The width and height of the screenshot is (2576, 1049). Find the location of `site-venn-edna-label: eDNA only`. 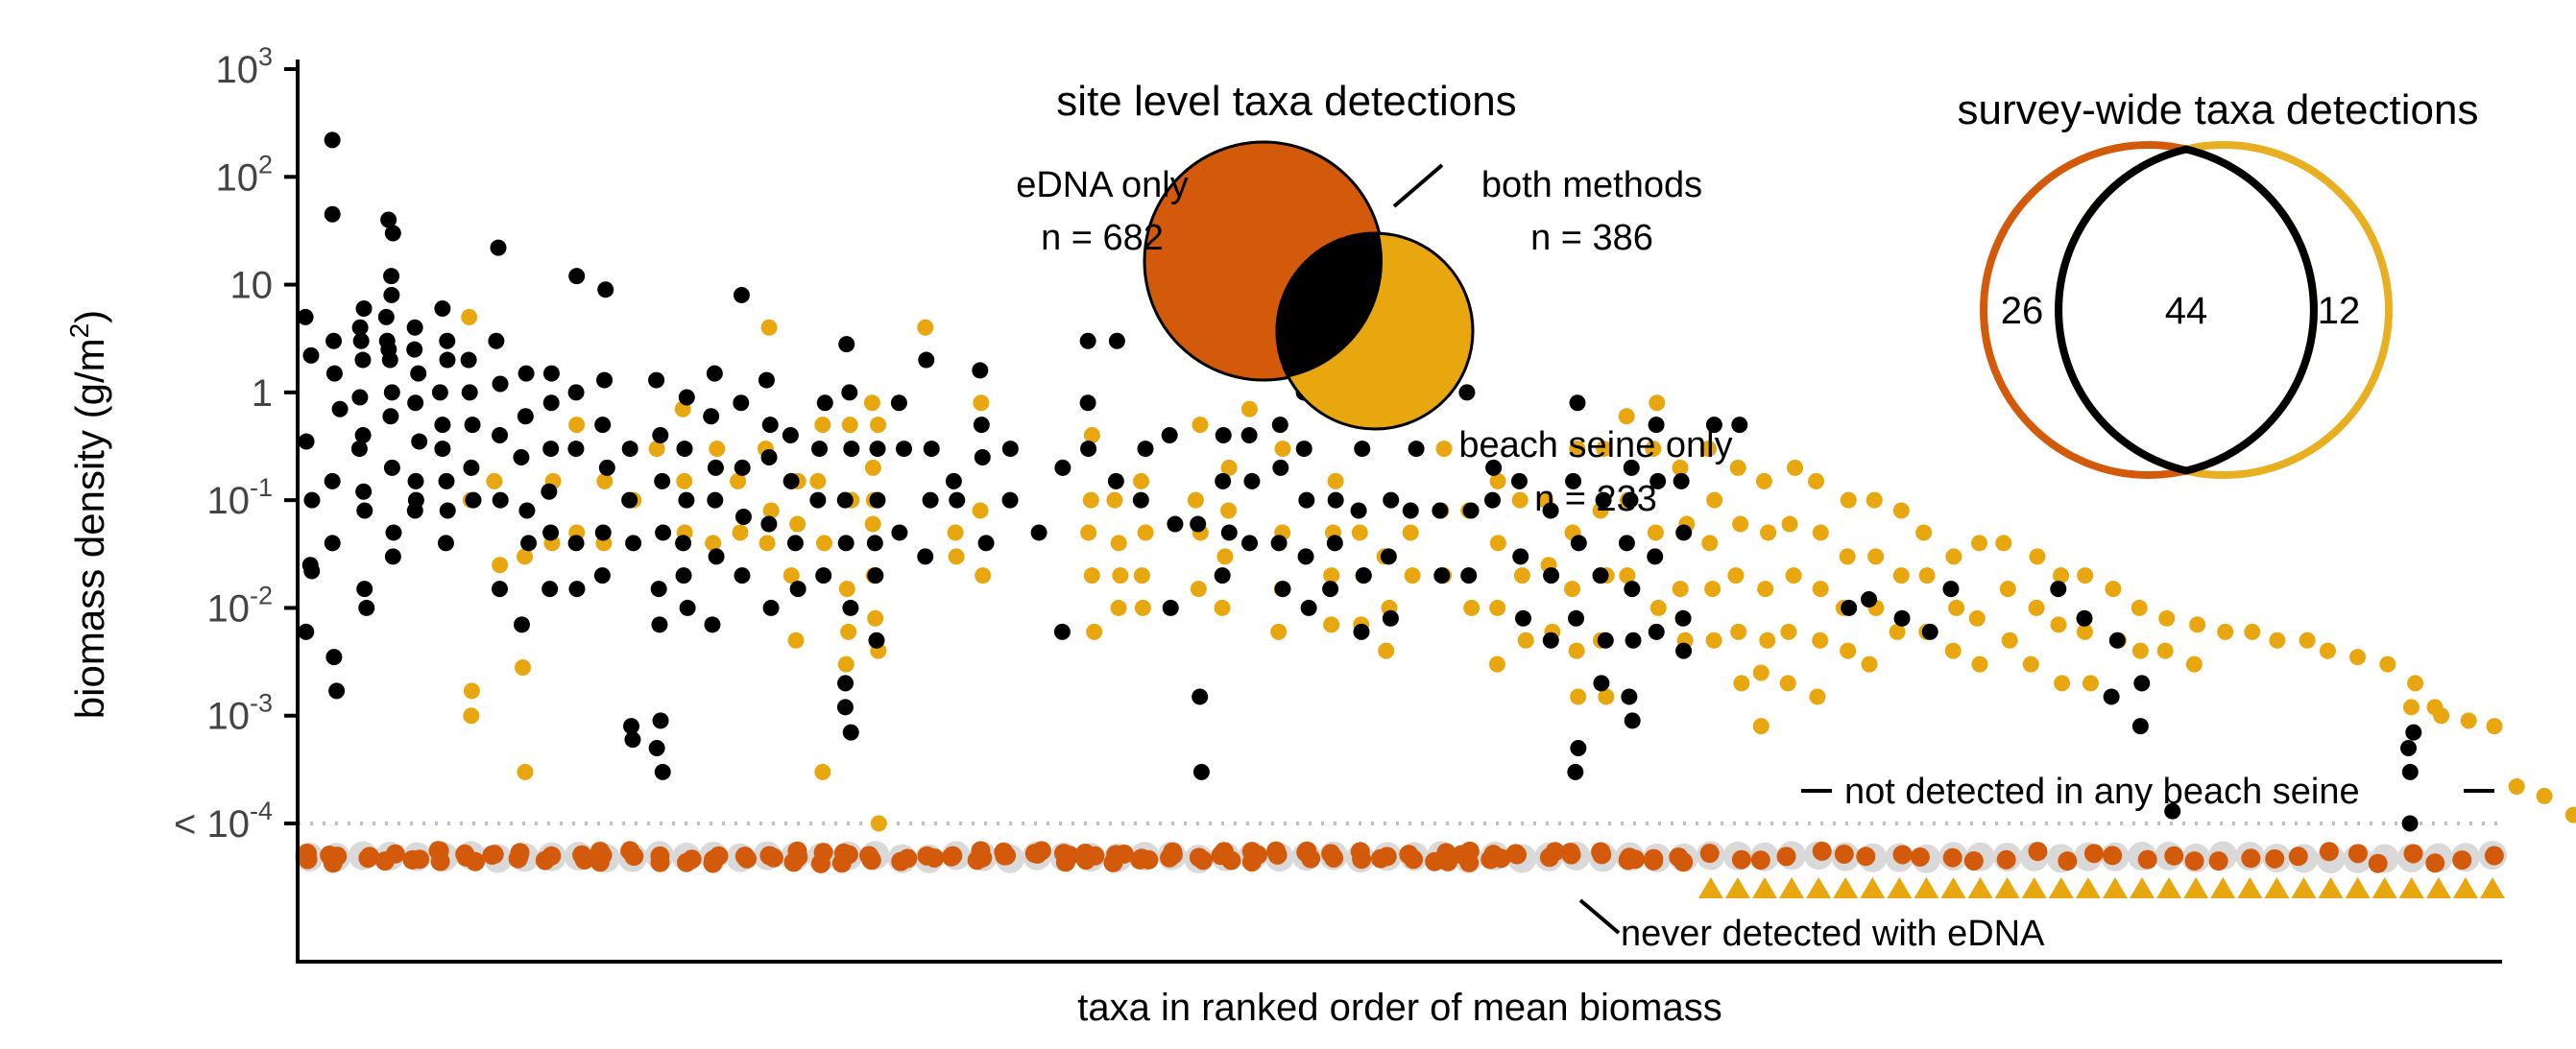

site-venn-edna-label: eDNA only is located at coordinates (1102, 185).